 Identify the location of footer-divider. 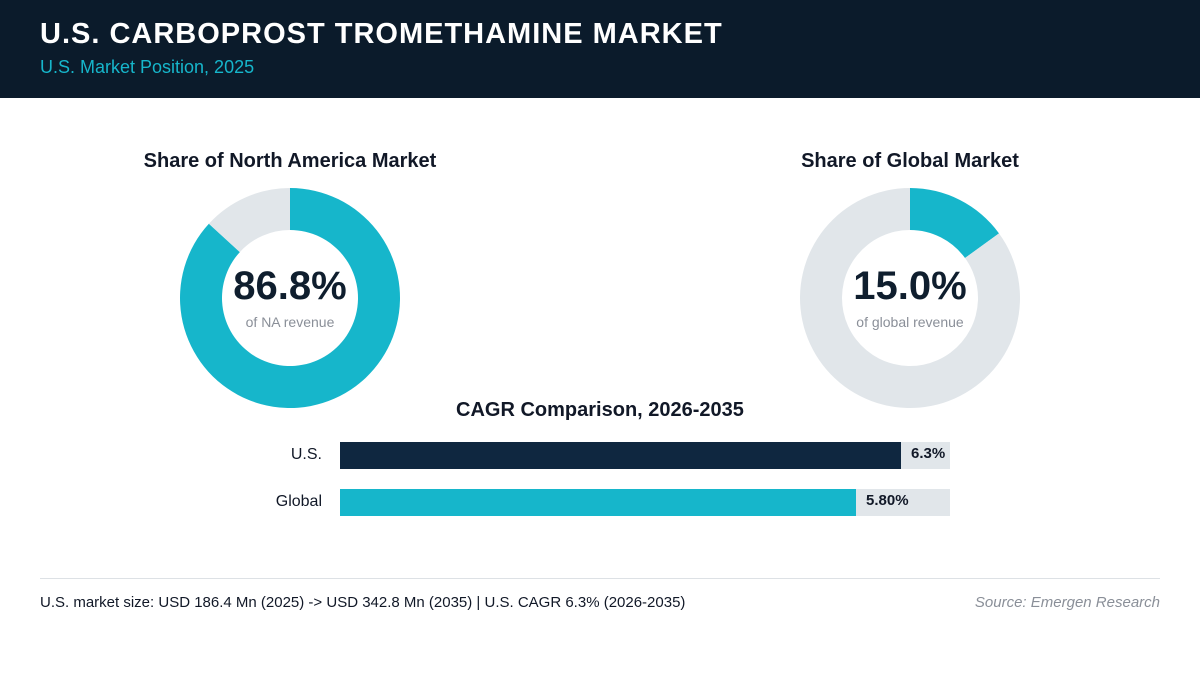
(600, 578).